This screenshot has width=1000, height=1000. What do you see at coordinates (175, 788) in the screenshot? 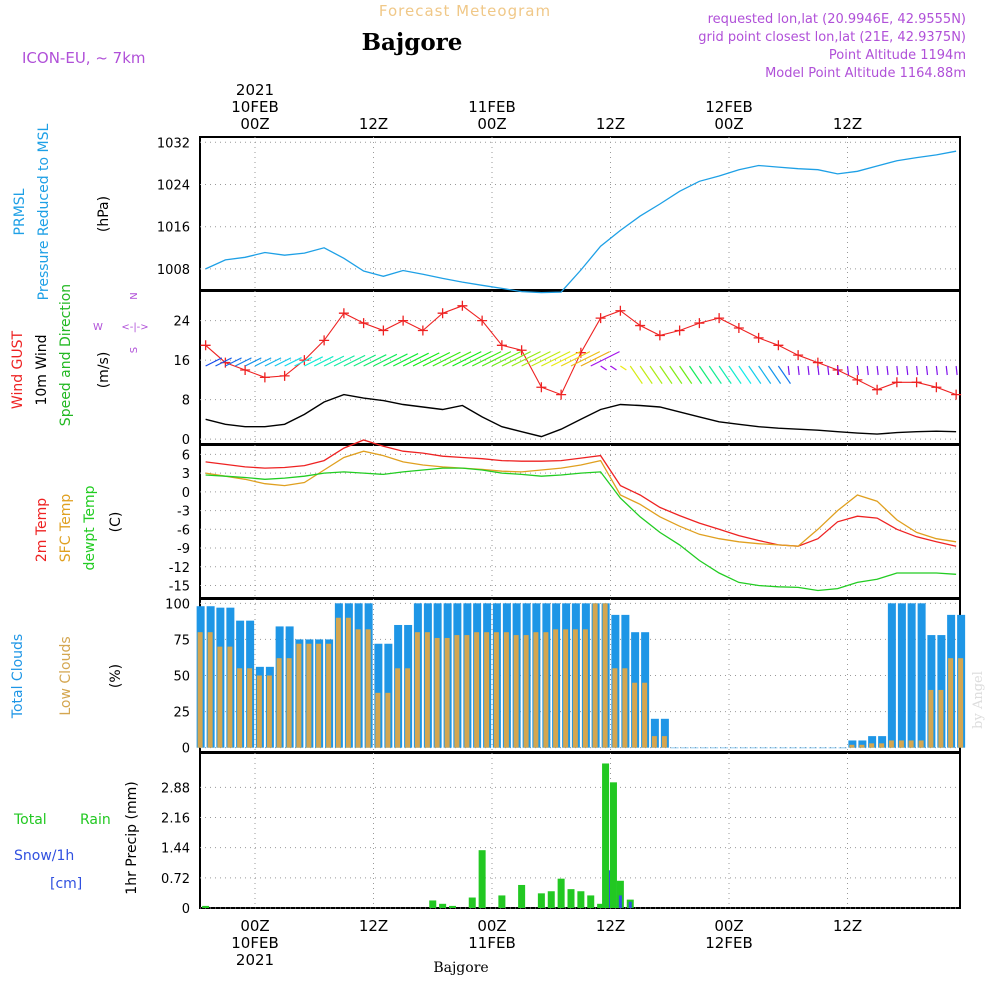
I see `y-tick-label: 2.88` at bounding box center [175, 788].